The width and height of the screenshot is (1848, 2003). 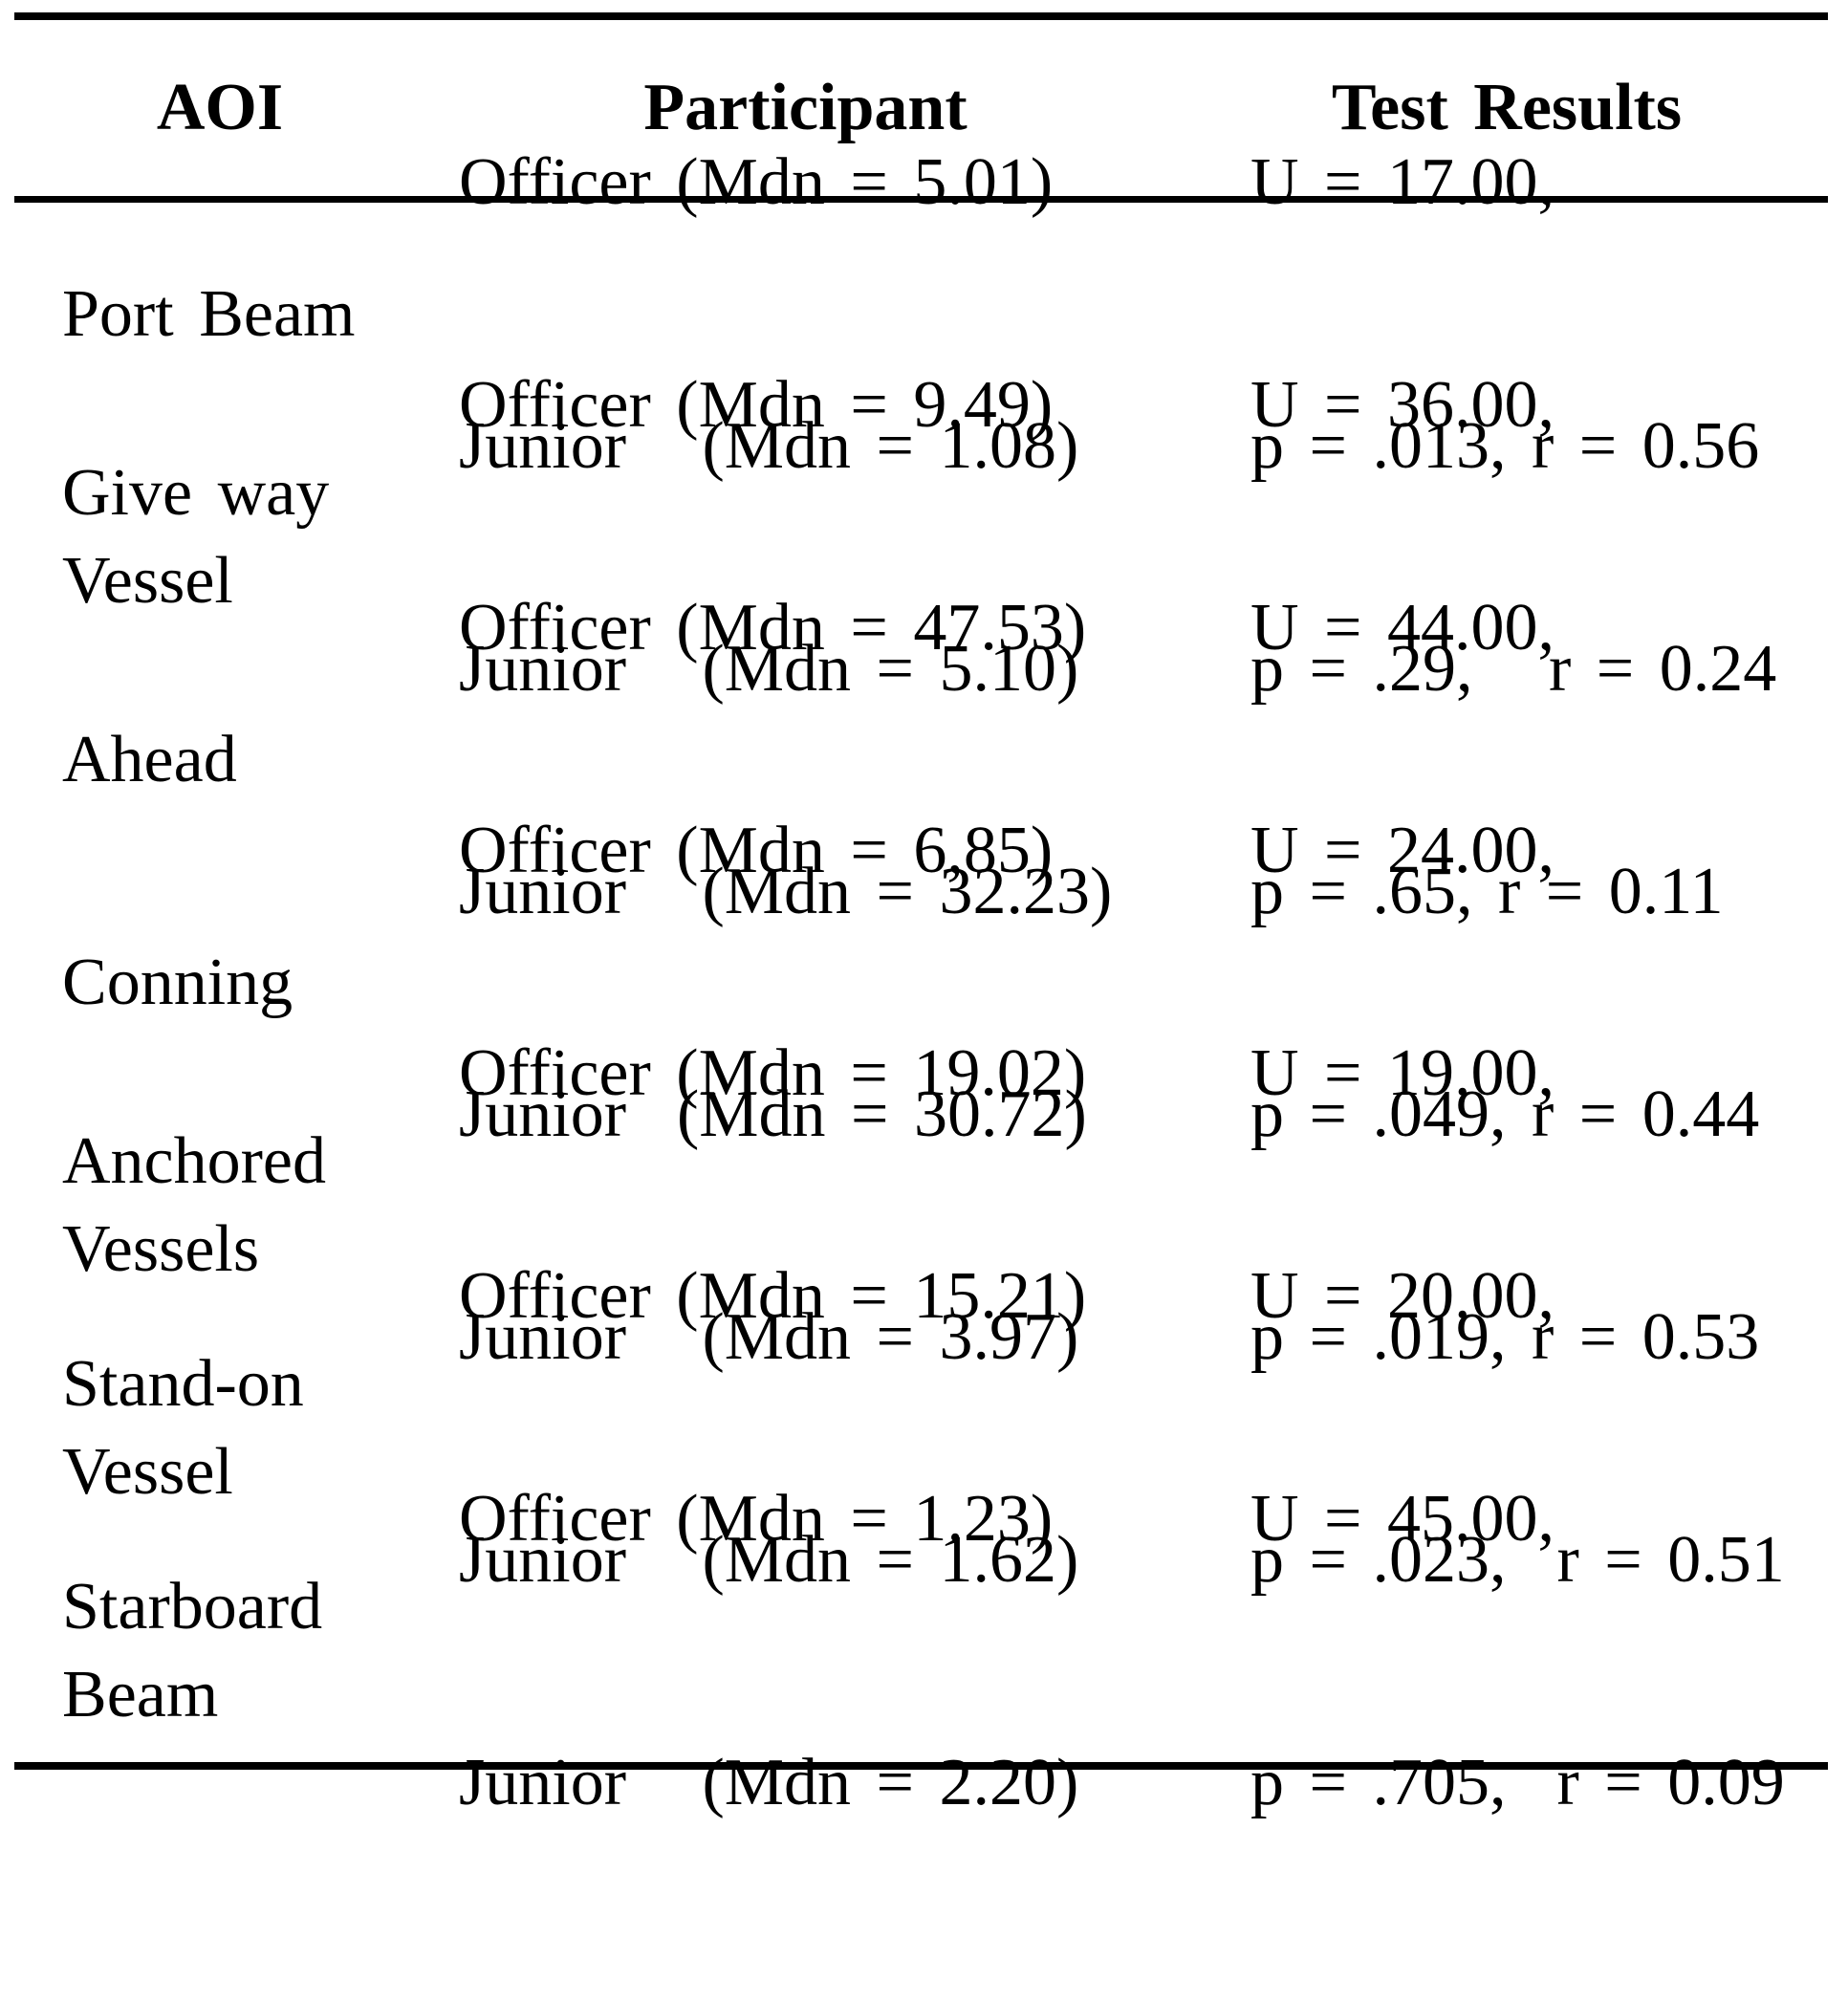 I want to click on test-u-line: U = 24.00,, so click(x=1402, y=850).